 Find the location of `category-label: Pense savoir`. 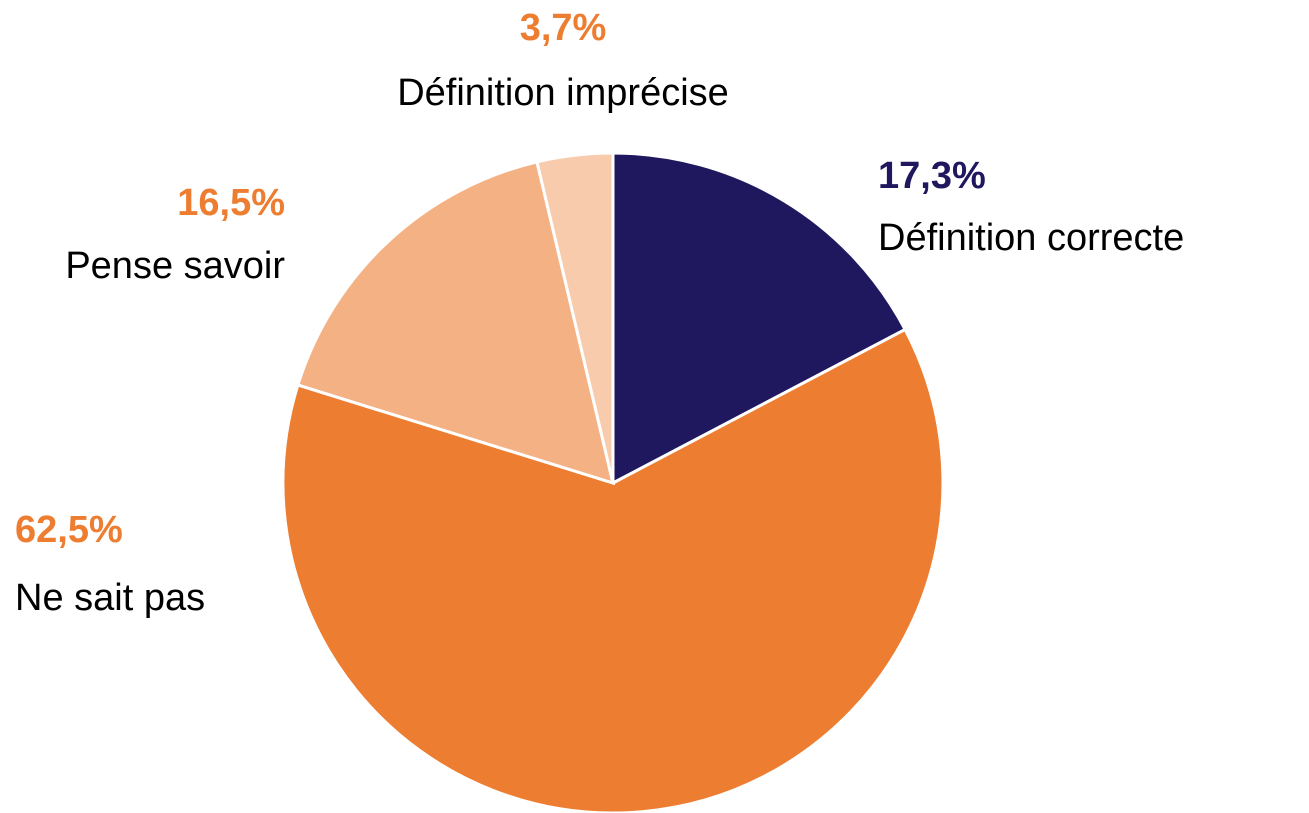

category-label: Pense savoir is located at coordinates (175, 266).